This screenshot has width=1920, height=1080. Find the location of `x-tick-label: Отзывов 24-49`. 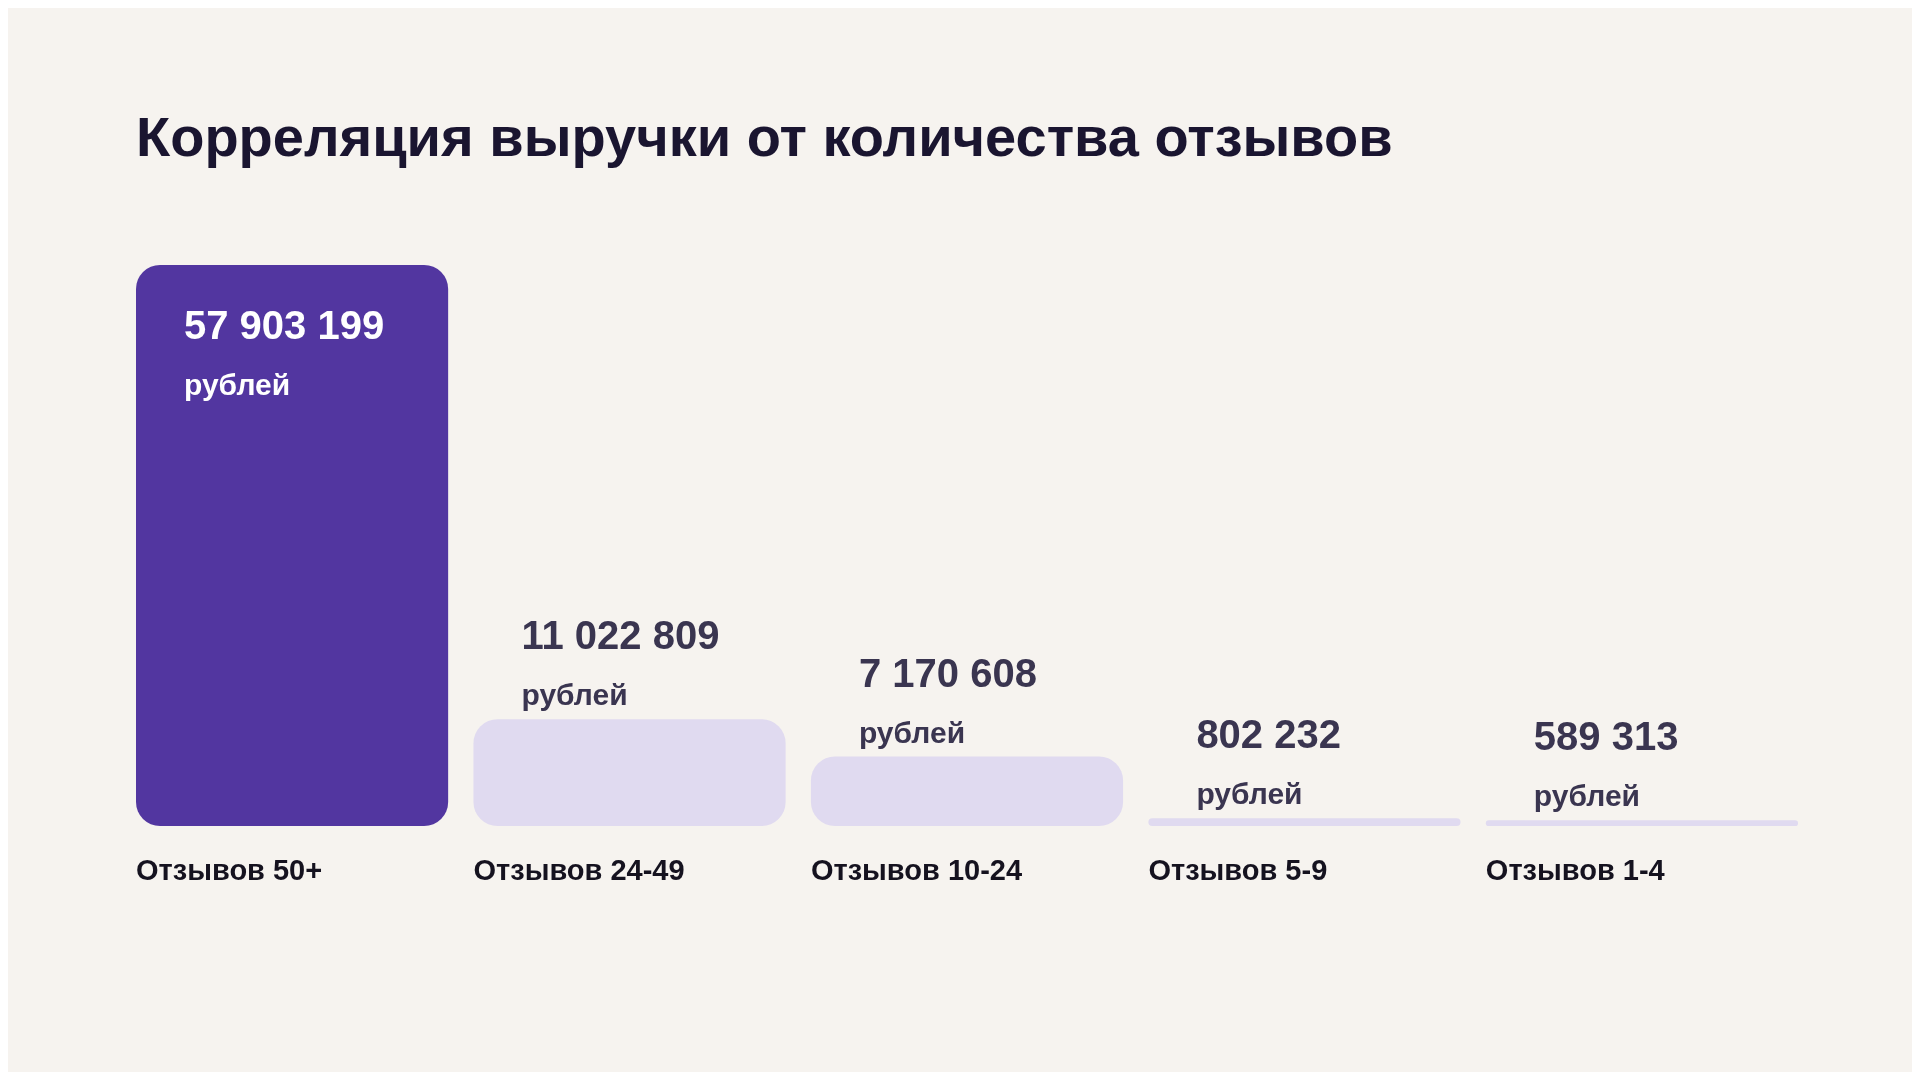

x-tick-label: Отзывов 24-49 is located at coordinates (579, 870).